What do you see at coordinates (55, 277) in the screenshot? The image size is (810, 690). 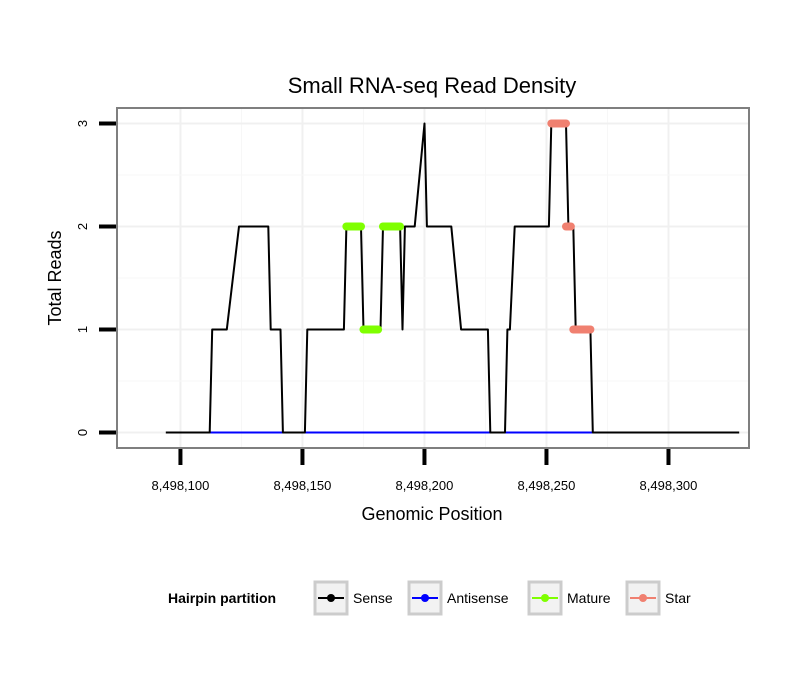 I see `y-axis-title: Total Reads` at bounding box center [55, 277].